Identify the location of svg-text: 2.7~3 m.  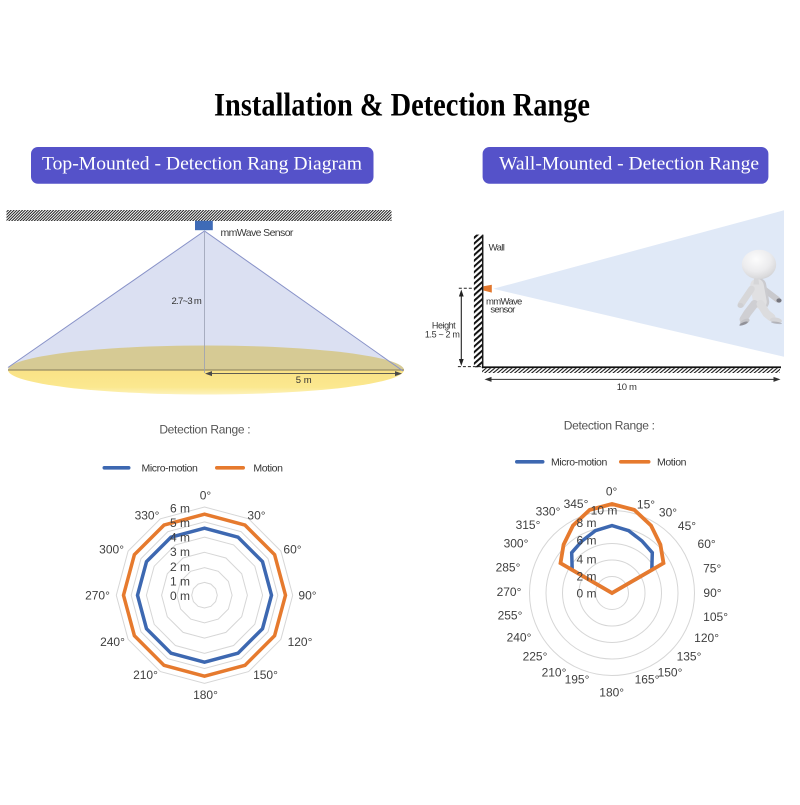
(186, 301).